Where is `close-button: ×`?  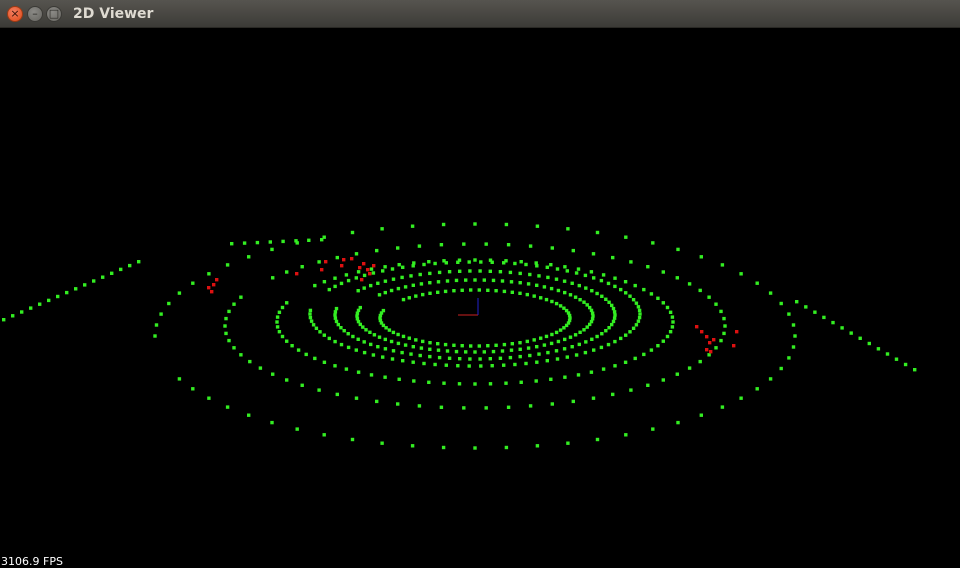 close-button: × is located at coordinates (15, 14).